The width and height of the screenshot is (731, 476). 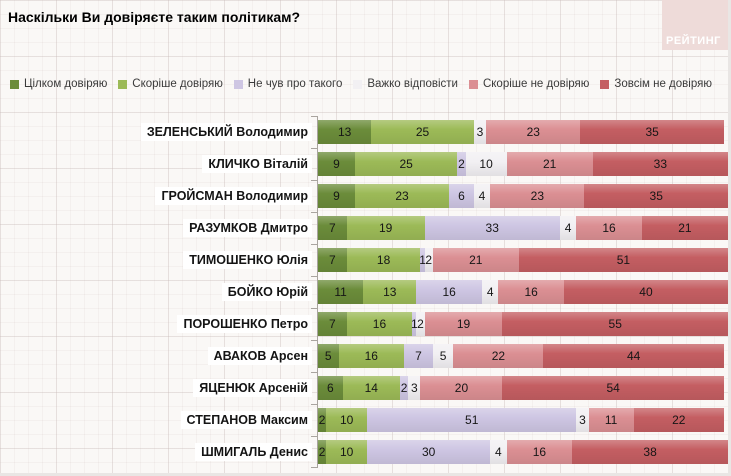 I want to click on bar-stack: 6 14 2 3 20 54, so click(x=523, y=388).